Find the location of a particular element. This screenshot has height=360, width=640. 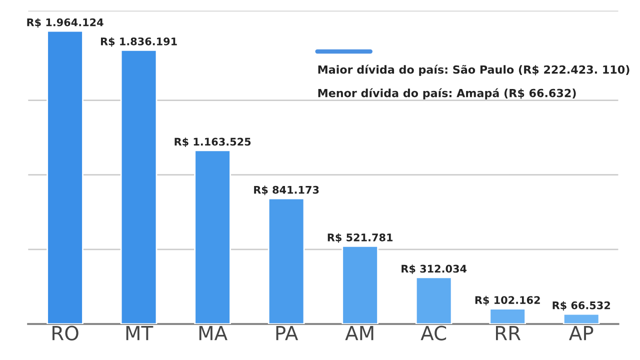

x-tick-label: AM is located at coordinates (359, 333).